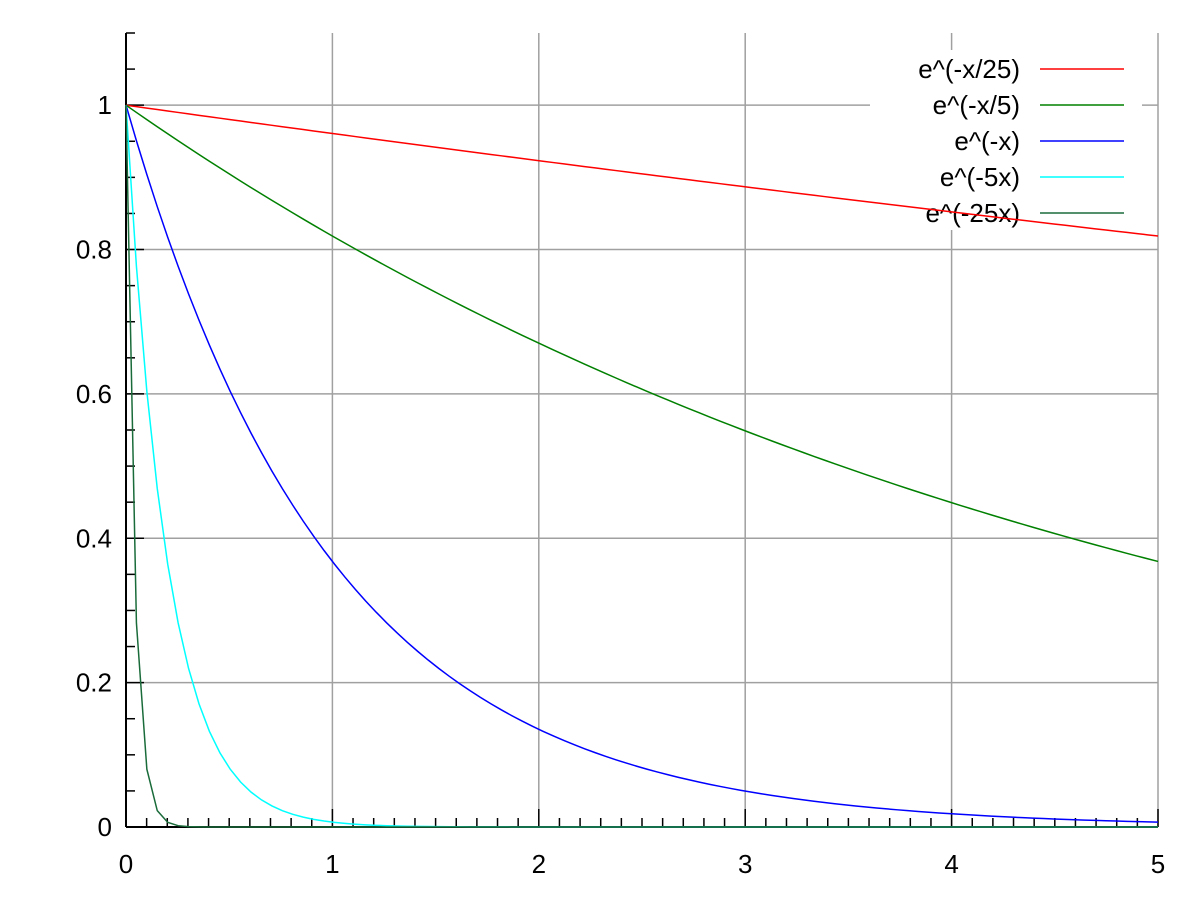 The width and height of the screenshot is (1200, 905). What do you see at coordinates (1021, 141) in the screenshot?
I see `legend: e^(-x/25) e^(-x/5) e^(-x) e^(-5x) e^(-25x)` at bounding box center [1021, 141].